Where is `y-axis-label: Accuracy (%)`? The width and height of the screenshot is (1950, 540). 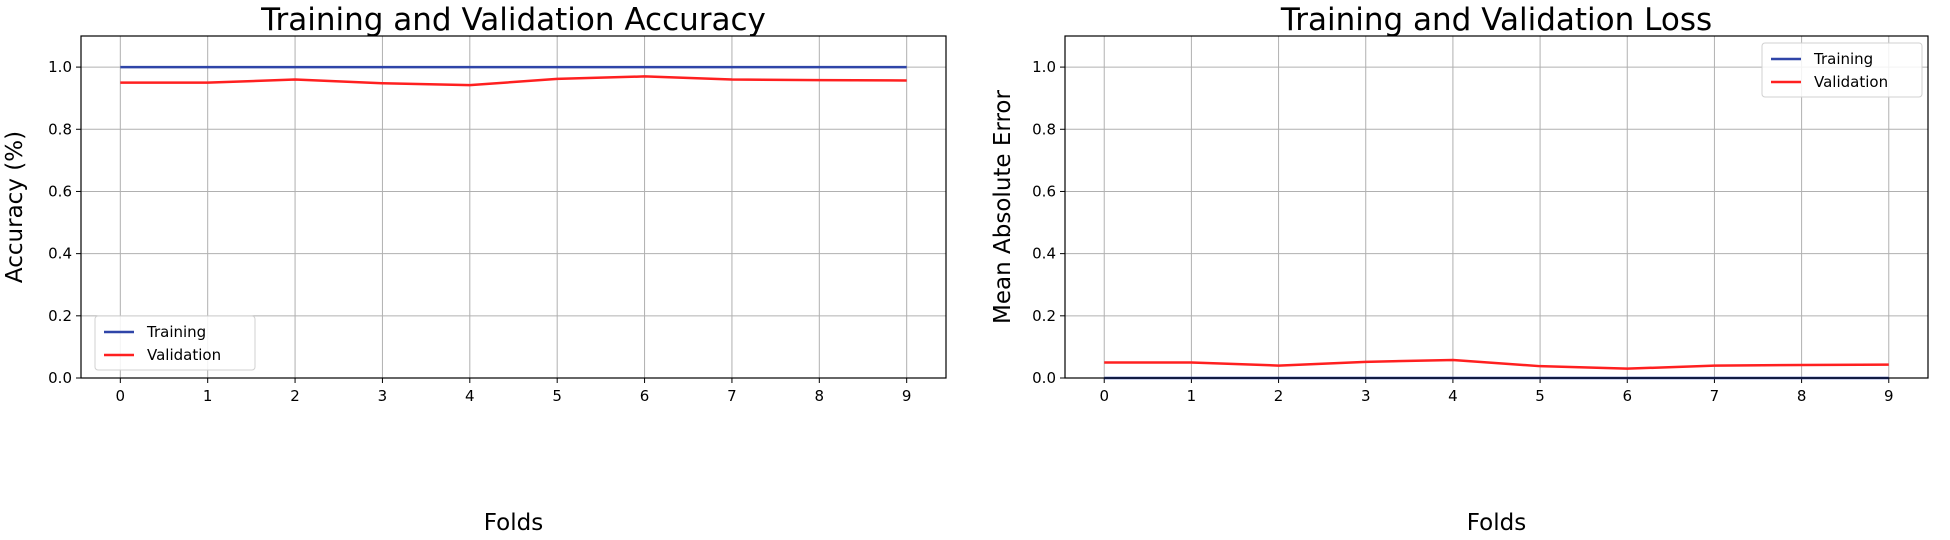 y-axis-label: Accuracy (%) is located at coordinates (15, 207).